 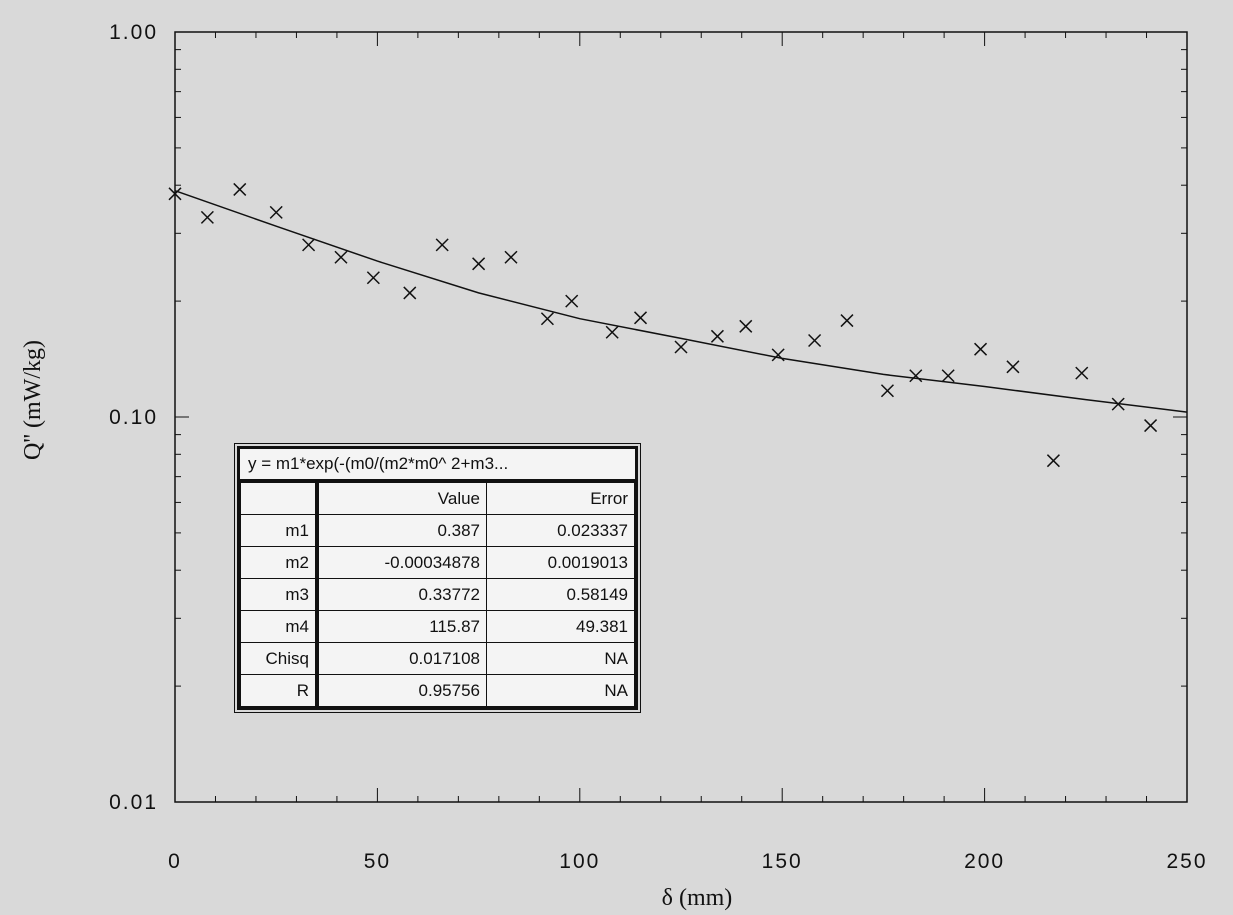 What do you see at coordinates (579, 861) in the screenshot?
I see `x-tick-label: 100` at bounding box center [579, 861].